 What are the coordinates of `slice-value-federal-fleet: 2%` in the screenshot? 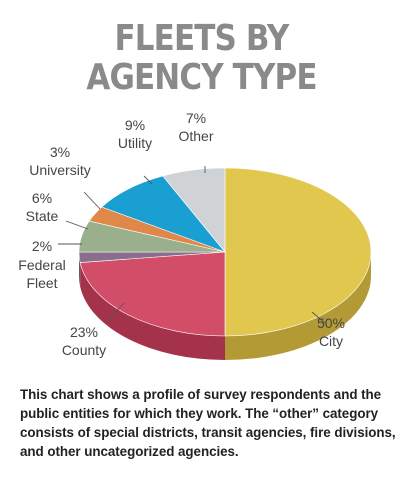 It's located at (42, 246).